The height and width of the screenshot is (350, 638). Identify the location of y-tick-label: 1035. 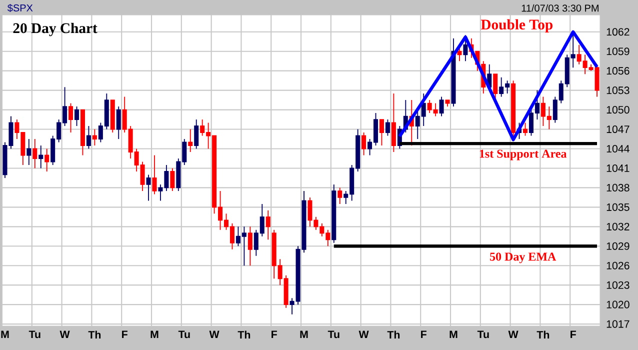
(618, 207).